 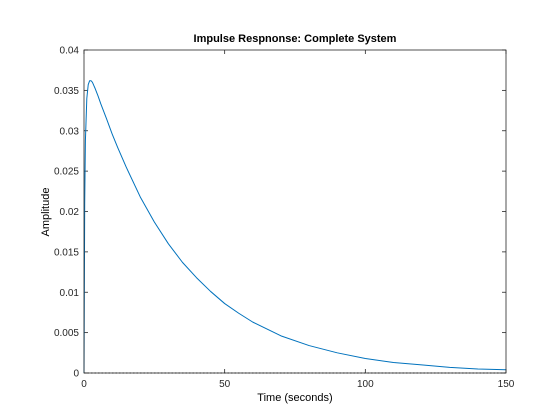 What do you see at coordinates (294, 398) in the screenshot?
I see `x-axis-label: Time (seconds)` at bounding box center [294, 398].